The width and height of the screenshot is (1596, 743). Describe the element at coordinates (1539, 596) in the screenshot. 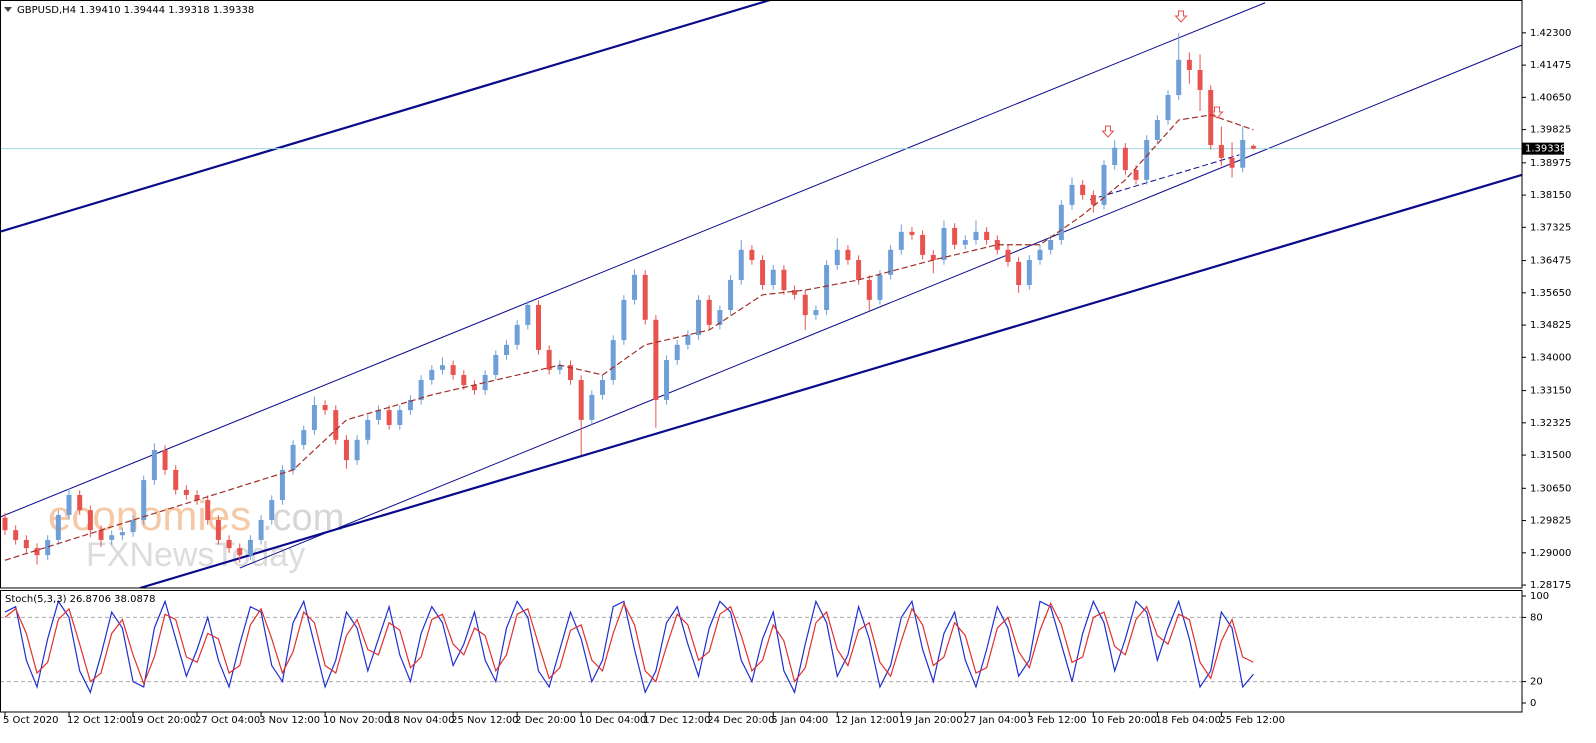

I see `y-tick-label: 100` at that location.